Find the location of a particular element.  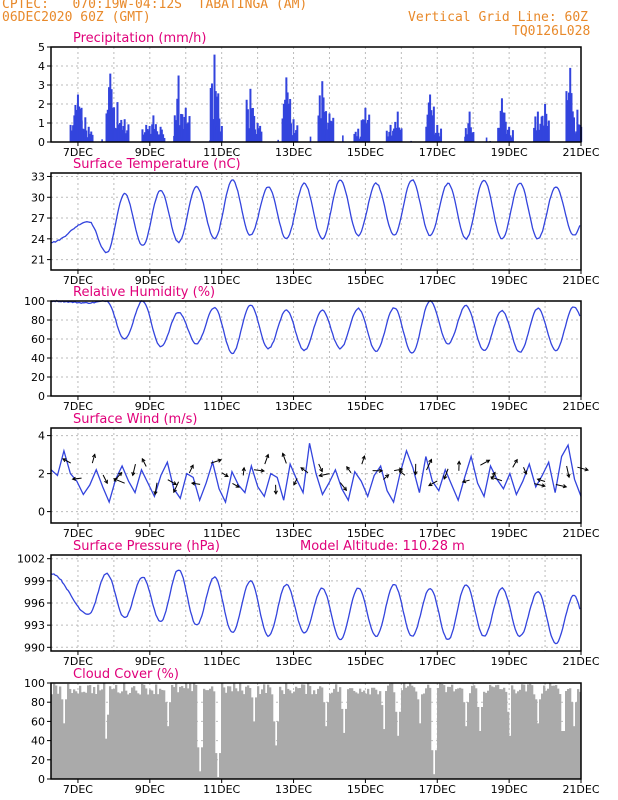

y-tick-label: 0 is located at coordinates (41, 142).